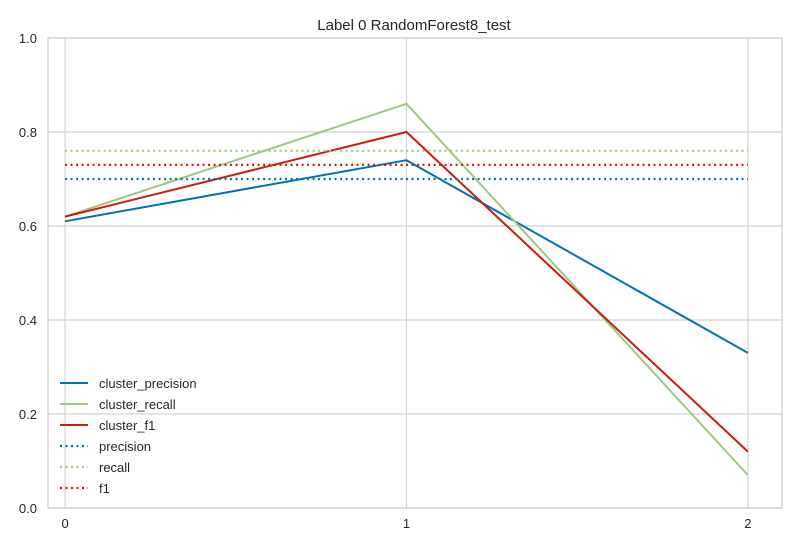 The height and width of the screenshot is (550, 800). What do you see at coordinates (125, 446) in the screenshot?
I see `legend-label: precision` at bounding box center [125, 446].